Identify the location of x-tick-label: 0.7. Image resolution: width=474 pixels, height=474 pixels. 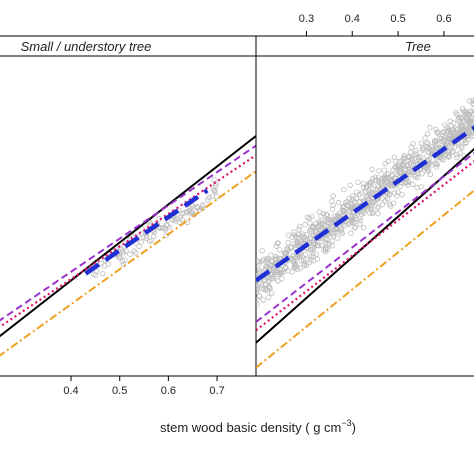
(216, 391).